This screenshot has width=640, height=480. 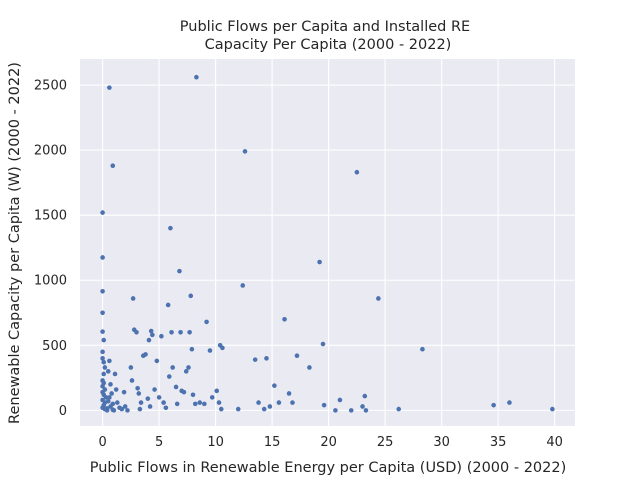 What do you see at coordinates (325, 27) in the screenshot?
I see `chart-title-line-1: Public Flows per Capita and Installed RE` at bounding box center [325, 27].